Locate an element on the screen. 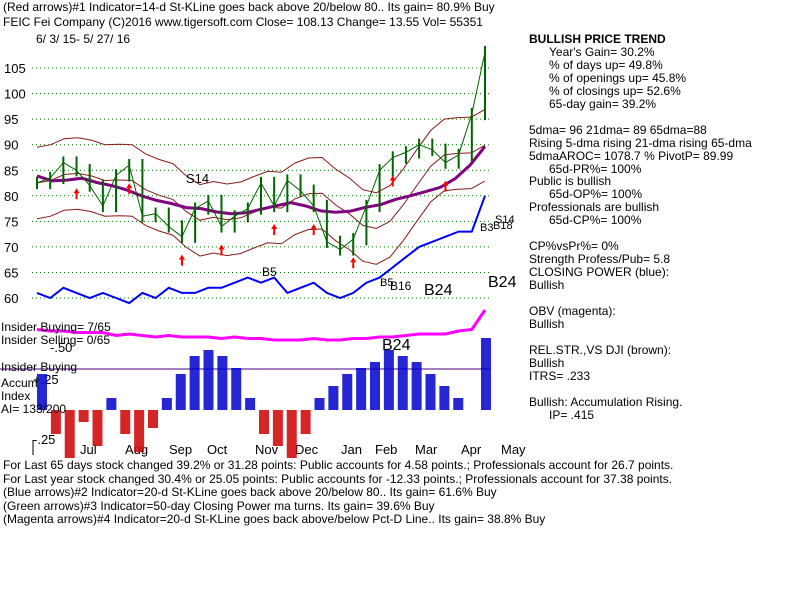  obv-line is located at coordinates (261, 325).